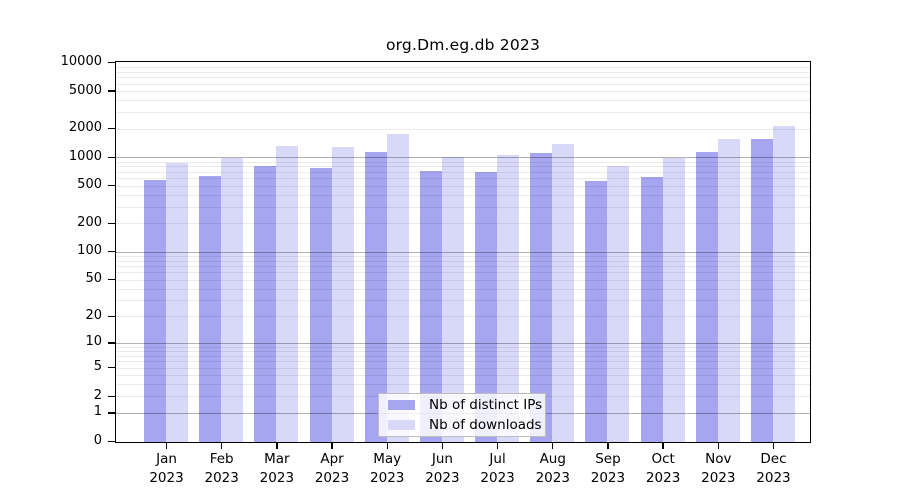 The width and height of the screenshot is (900, 500). I want to click on bar-ips-jun, so click(430, 306).